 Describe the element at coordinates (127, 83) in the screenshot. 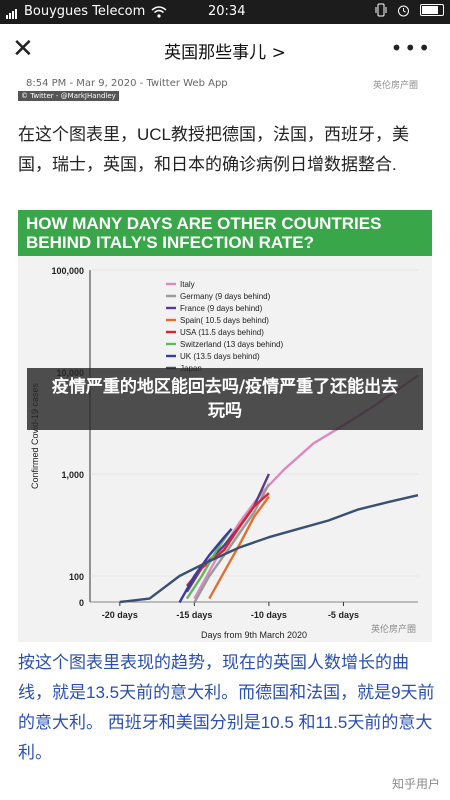

I see `tweet-timestamp: 8:54 PM - Mar 9, 2020 - Twitter Web App` at that location.